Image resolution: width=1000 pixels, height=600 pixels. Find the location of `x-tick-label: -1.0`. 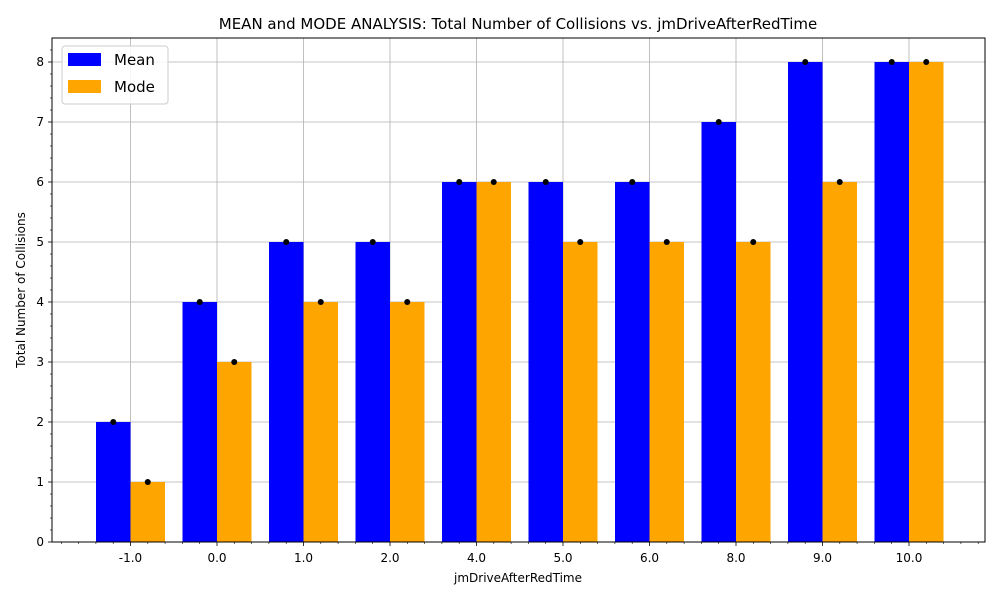

x-tick-label: -1.0 is located at coordinates (130, 558).